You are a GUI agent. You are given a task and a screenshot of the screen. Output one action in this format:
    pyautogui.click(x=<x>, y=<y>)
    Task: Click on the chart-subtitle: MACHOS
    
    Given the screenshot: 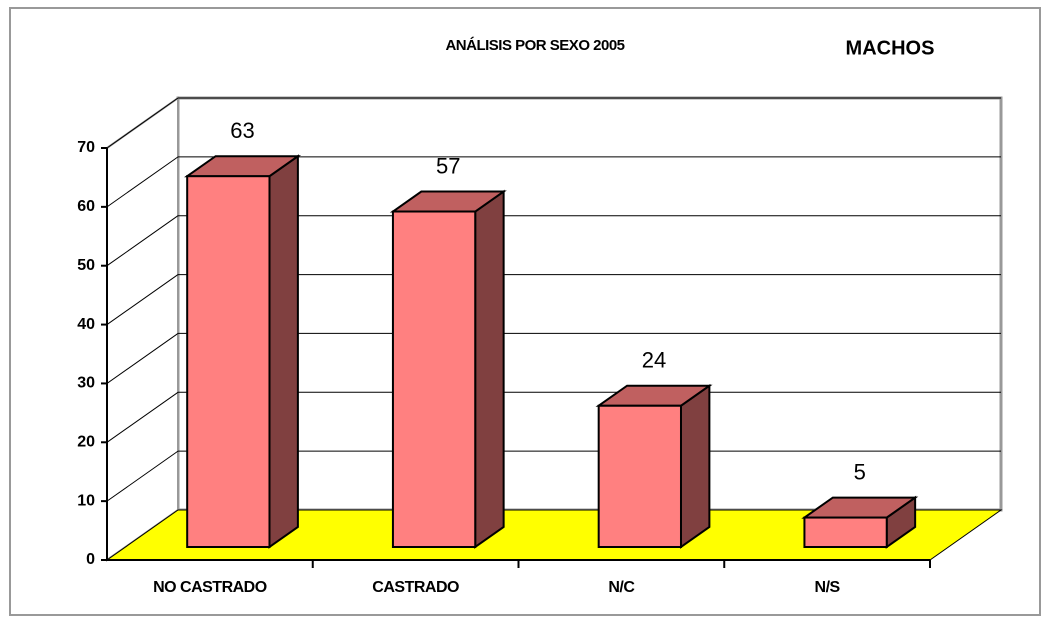 What is the action you would take?
    pyautogui.click(x=890, y=48)
    